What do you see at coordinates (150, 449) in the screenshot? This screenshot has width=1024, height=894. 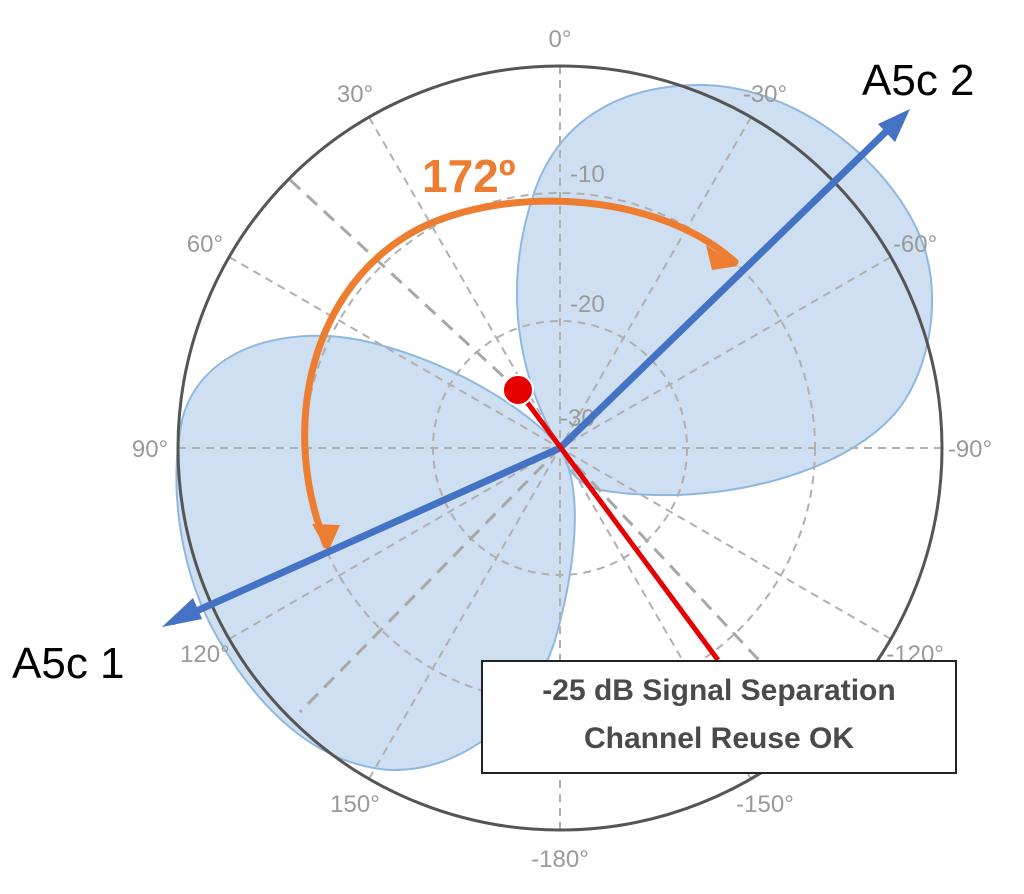 I see `angle-label-90: 90°` at bounding box center [150, 449].